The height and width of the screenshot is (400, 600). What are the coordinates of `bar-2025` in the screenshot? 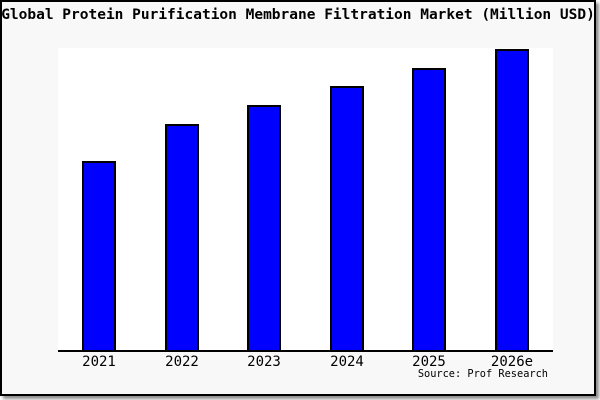 It's located at (429, 209).